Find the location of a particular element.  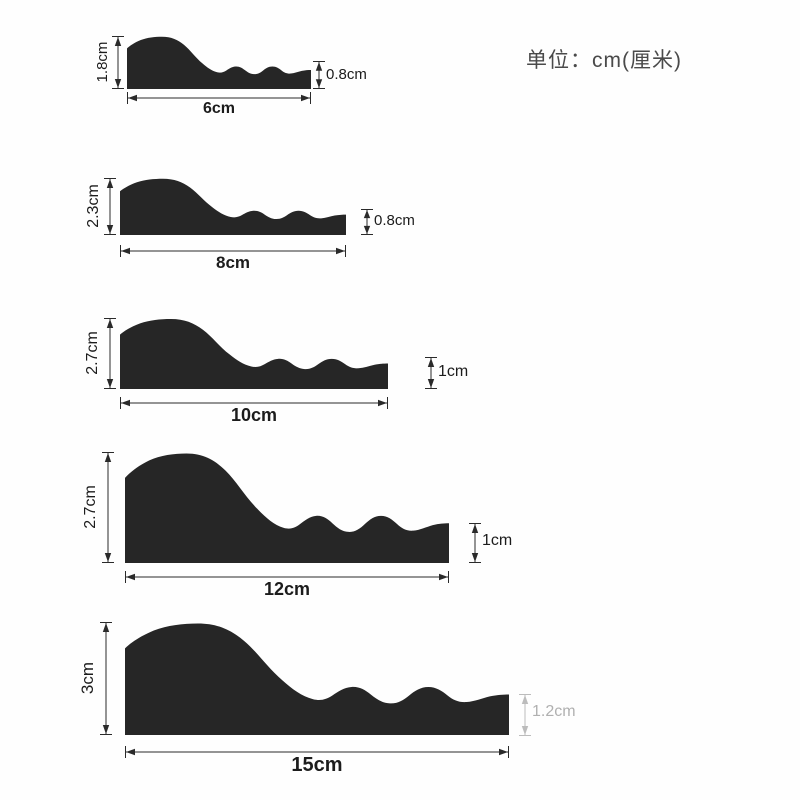

unit-label: 单位：cm(厘米) is located at coordinates (604, 60).